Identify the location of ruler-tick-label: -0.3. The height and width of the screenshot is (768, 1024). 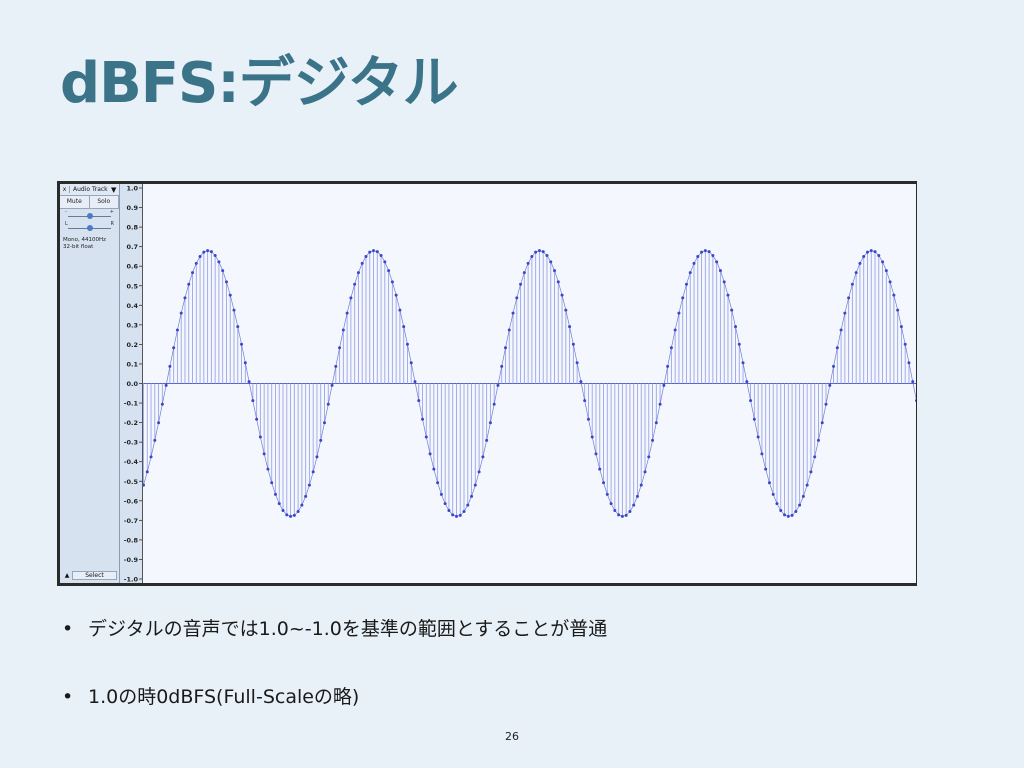
(131, 443).